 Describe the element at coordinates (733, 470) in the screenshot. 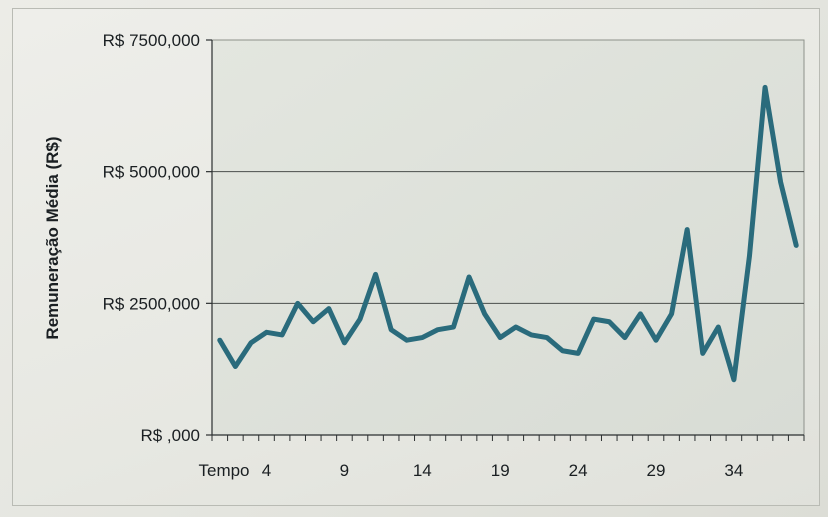

I see `x-tick-label: 34` at that location.